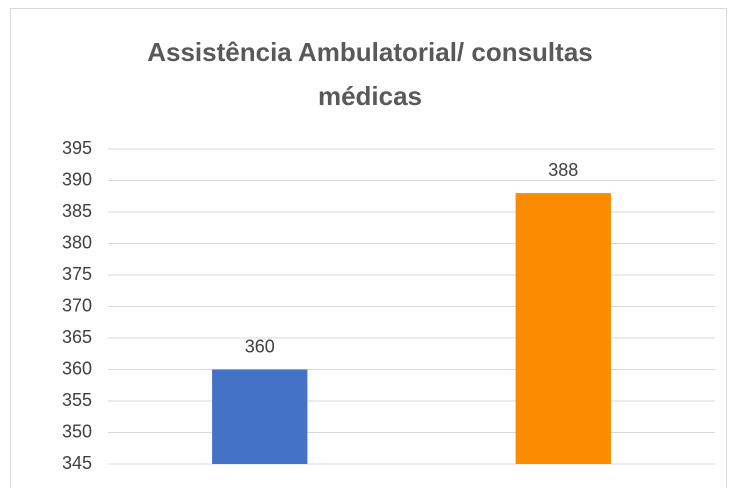 The height and width of the screenshot is (488, 729). Describe the element at coordinates (77, 337) in the screenshot. I see `y-tick-label: 365` at that location.